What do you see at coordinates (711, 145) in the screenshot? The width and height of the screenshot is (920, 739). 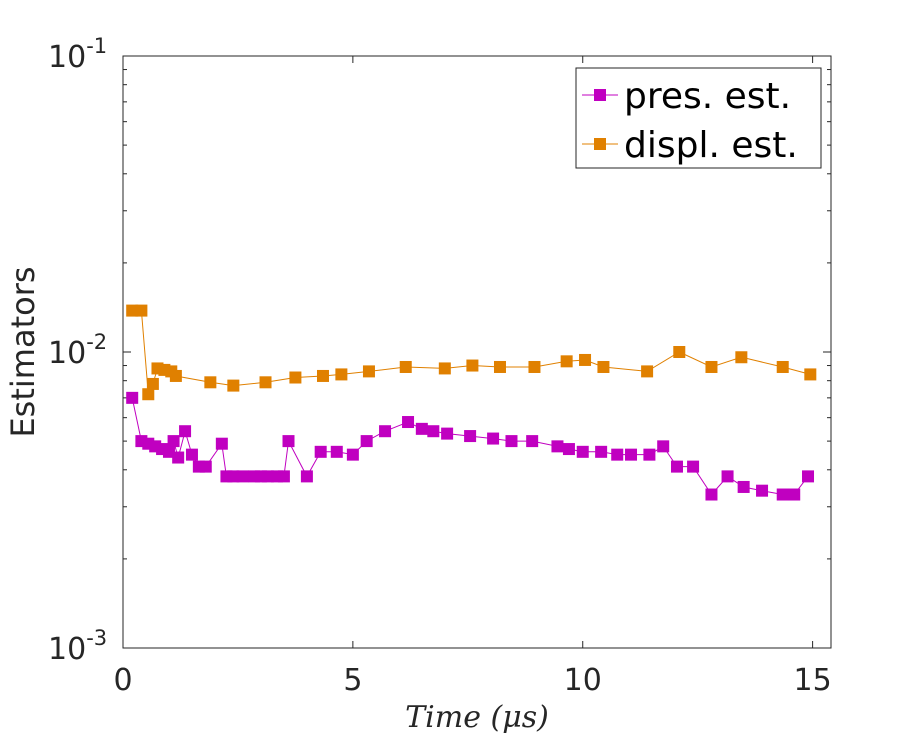 I see `legend-label-displ-est: displ. est.` at bounding box center [711, 145].